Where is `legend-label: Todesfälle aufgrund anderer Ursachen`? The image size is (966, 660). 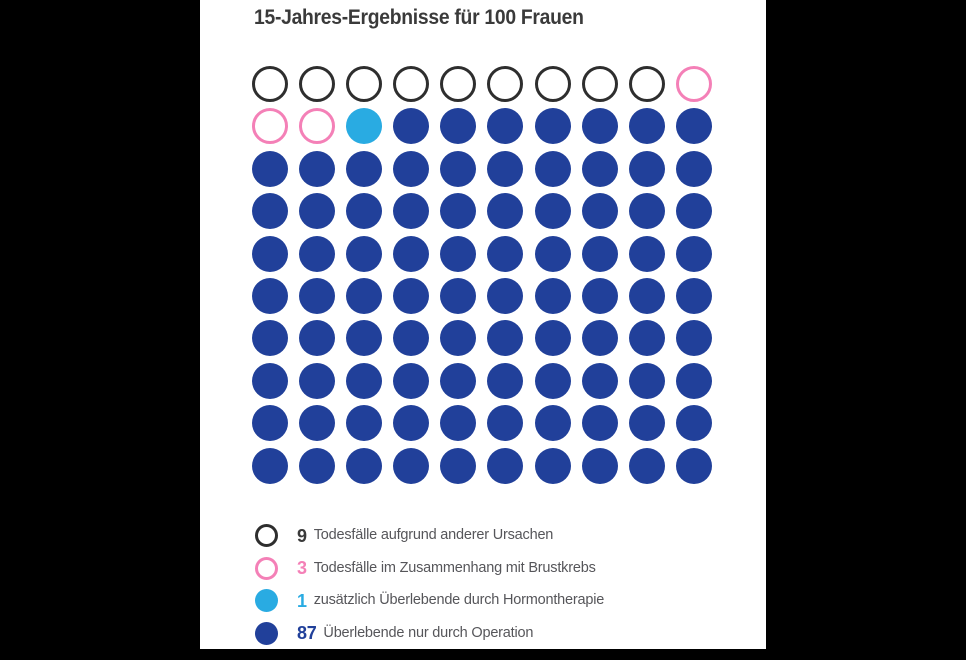
legend-label: Todesfälle aufgrund anderer Ursachen is located at coordinates (433, 535).